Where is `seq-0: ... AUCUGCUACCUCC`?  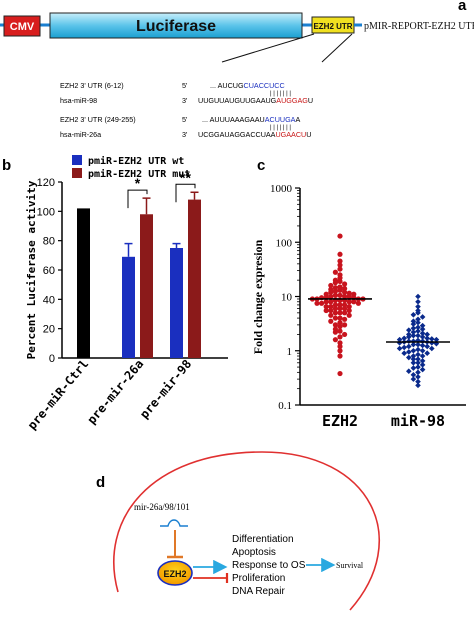
seq-0: ... AUCUGCUACCUCC is located at coordinates (247, 85).